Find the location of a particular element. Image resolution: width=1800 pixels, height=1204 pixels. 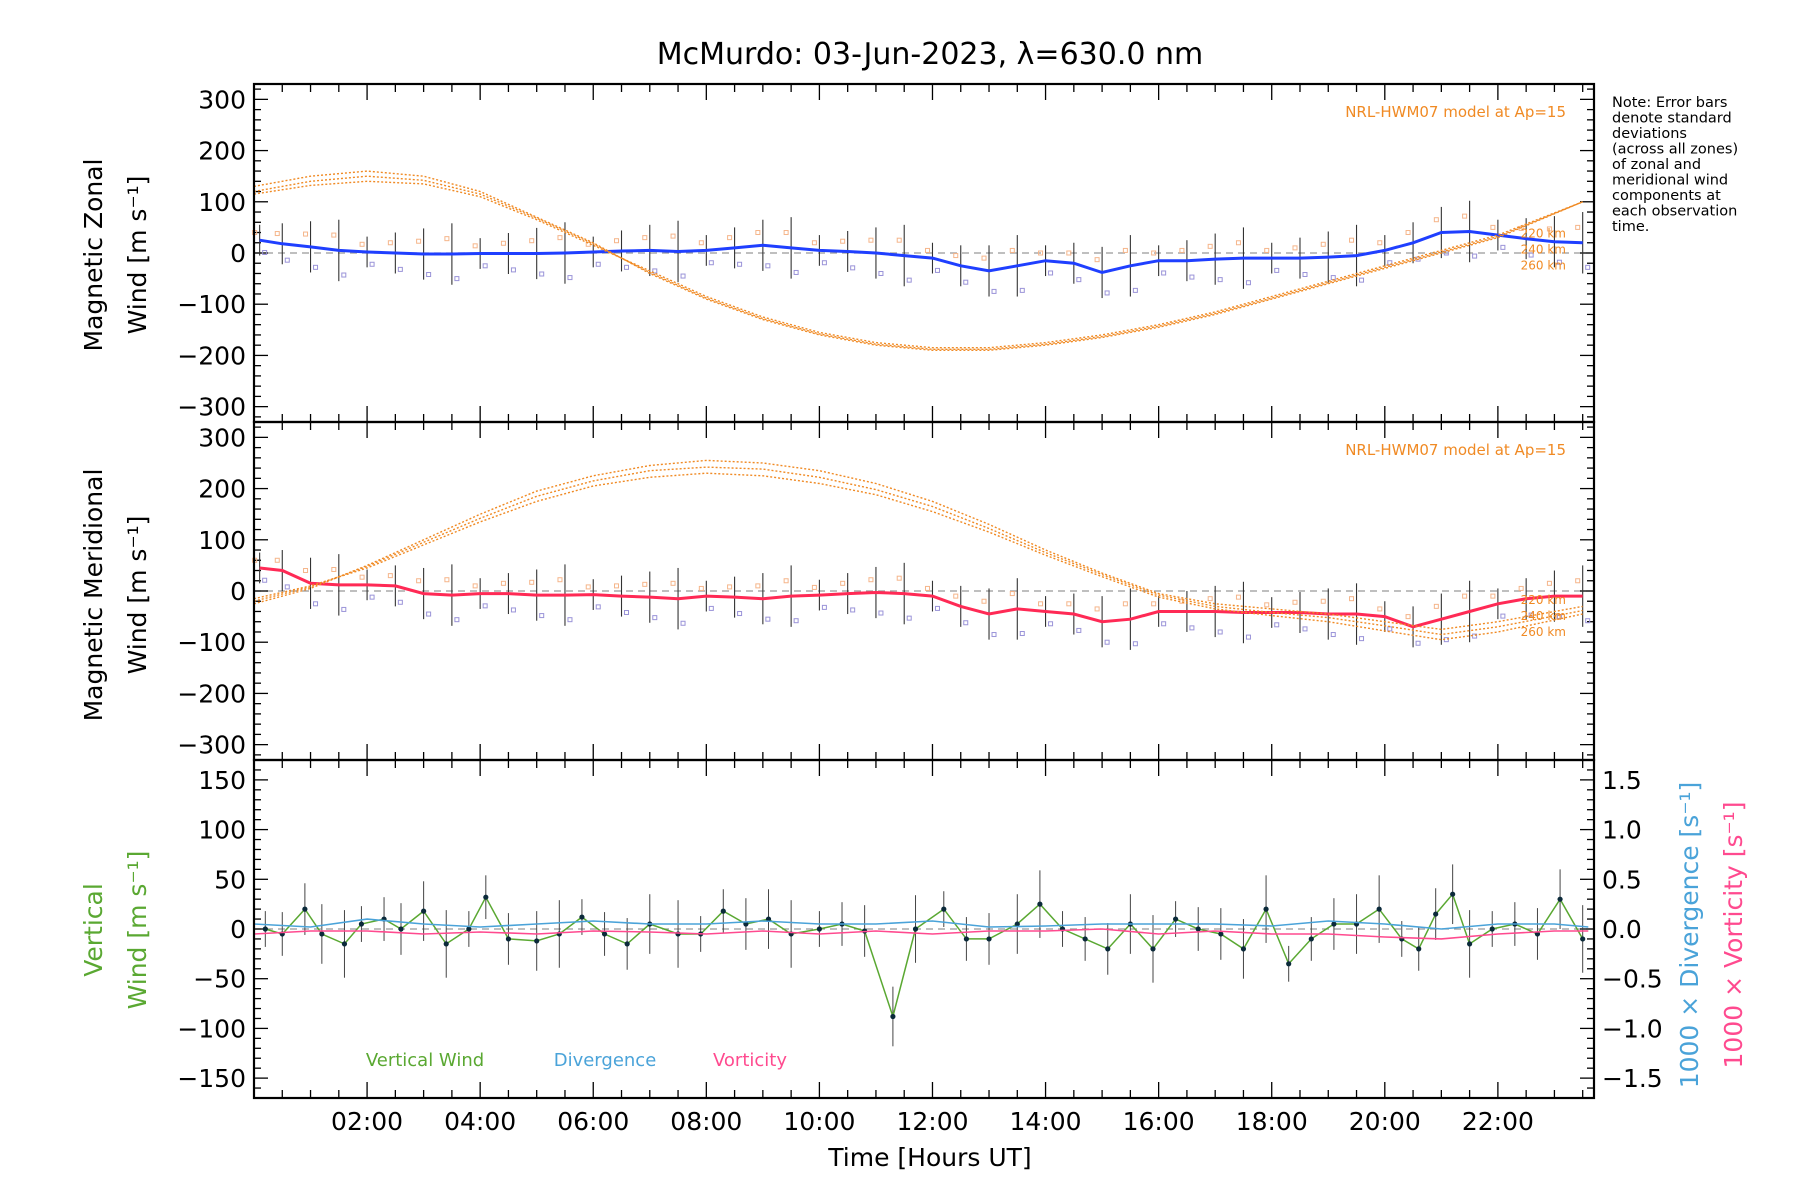

legend-vorticity: Vorticity is located at coordinates (750, 1060).